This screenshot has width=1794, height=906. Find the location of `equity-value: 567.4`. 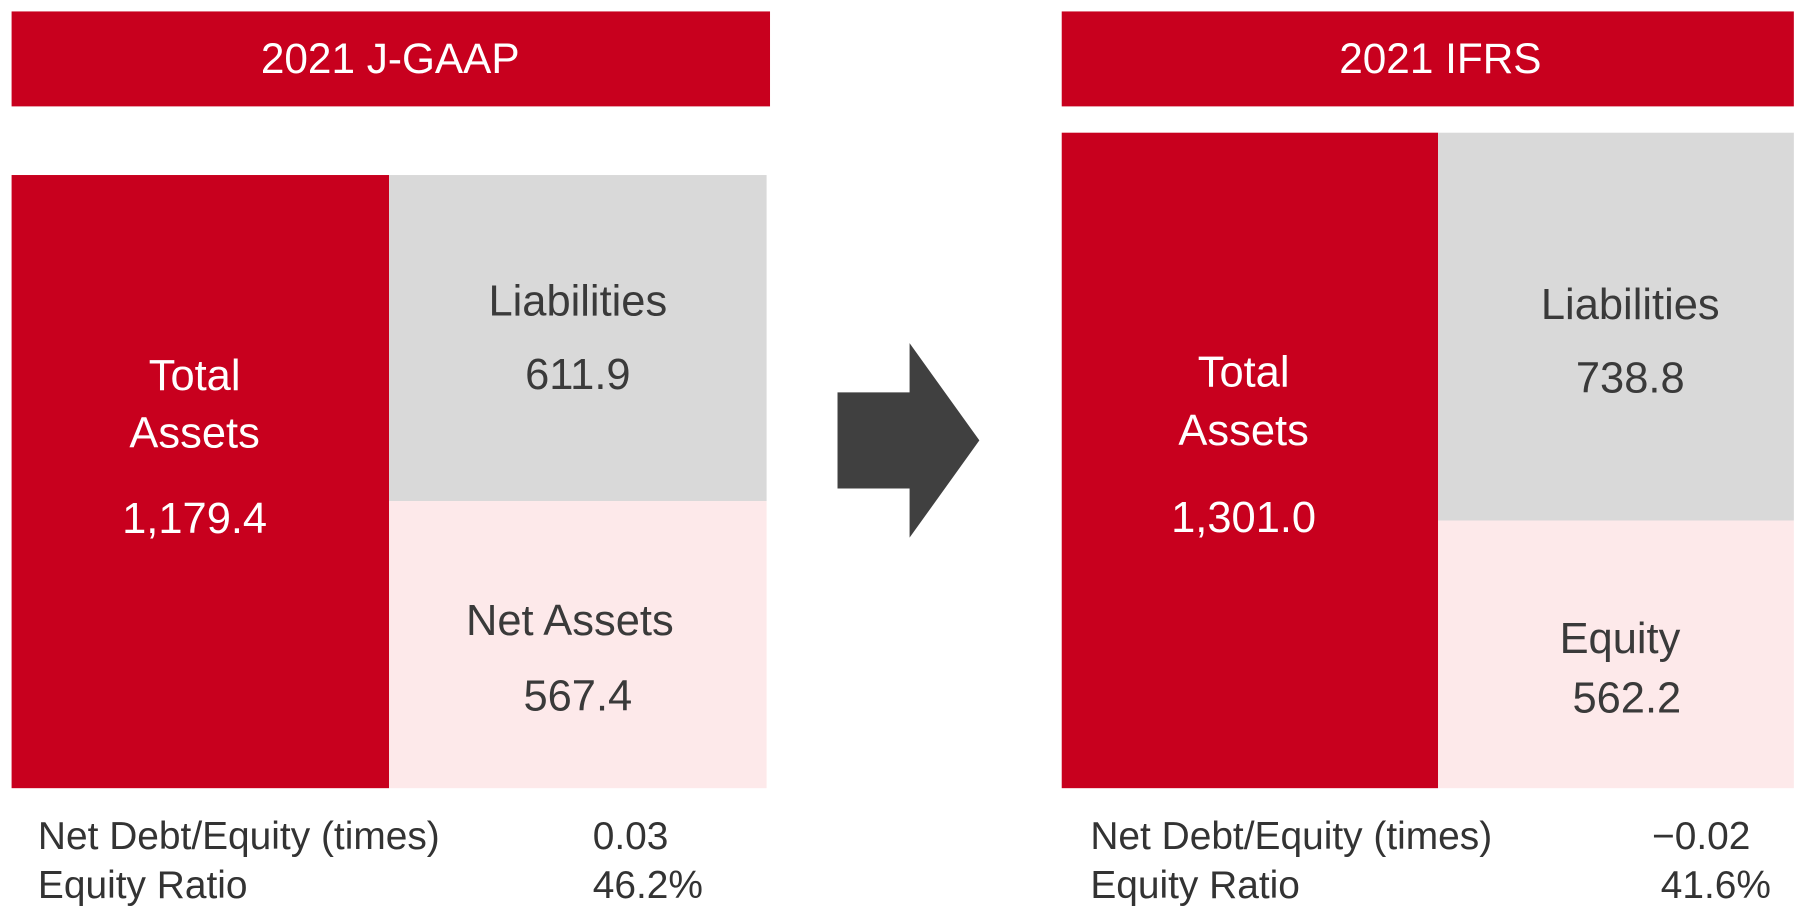

equity-value: 567.4 is located at coordinates (577, 696).